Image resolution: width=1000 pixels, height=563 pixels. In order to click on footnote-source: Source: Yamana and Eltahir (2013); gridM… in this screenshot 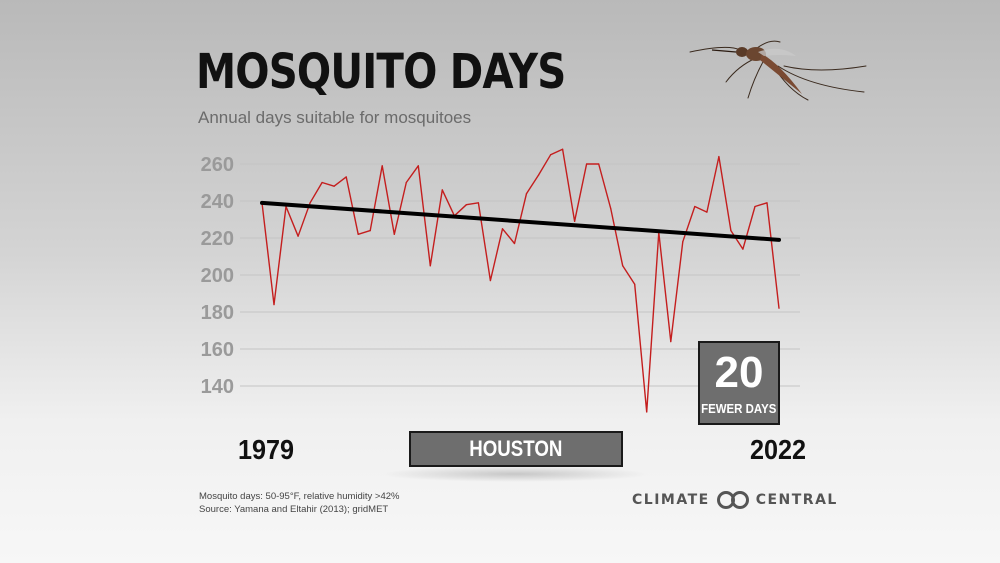, I will do `click(294, 509)`.